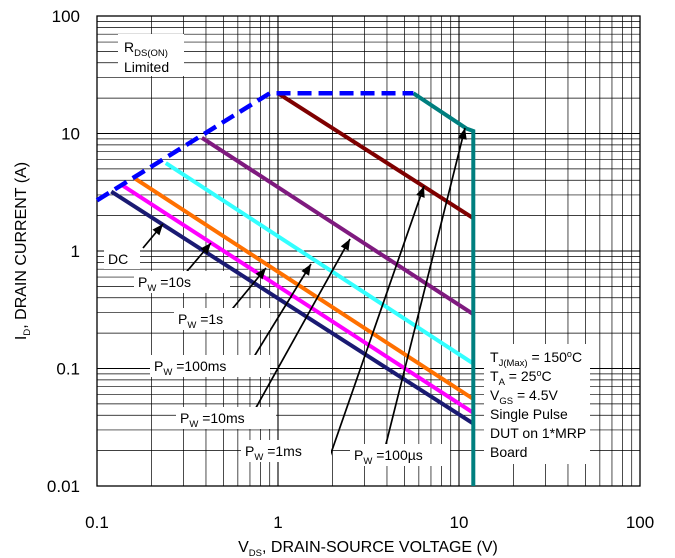 This screenshot has height=558, width=675. What do you see at coordinates (70, 134) in the screenshot?
I see `y-tick-label: 10` at bounding box center [70, 134].